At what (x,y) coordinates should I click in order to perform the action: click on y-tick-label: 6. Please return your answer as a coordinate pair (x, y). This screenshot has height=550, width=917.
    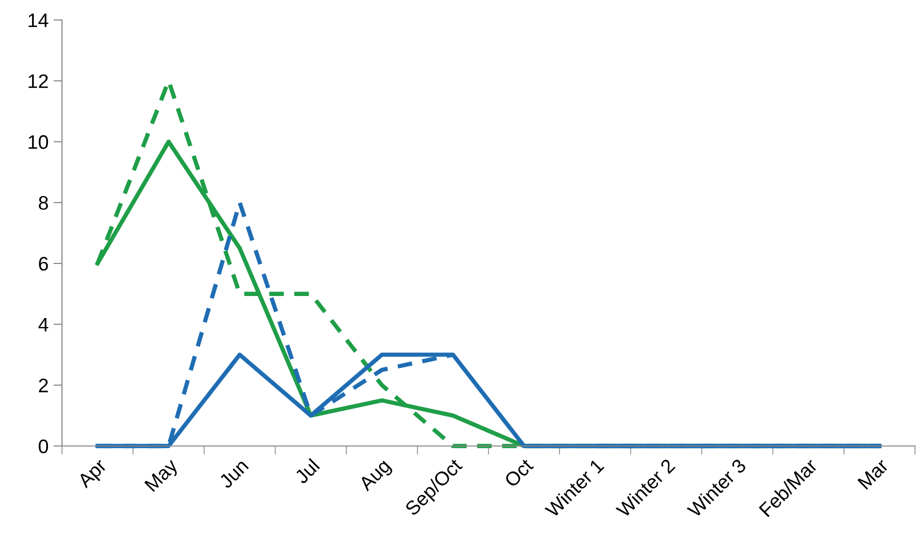
    Looking at the image, I should click on (43, 263).